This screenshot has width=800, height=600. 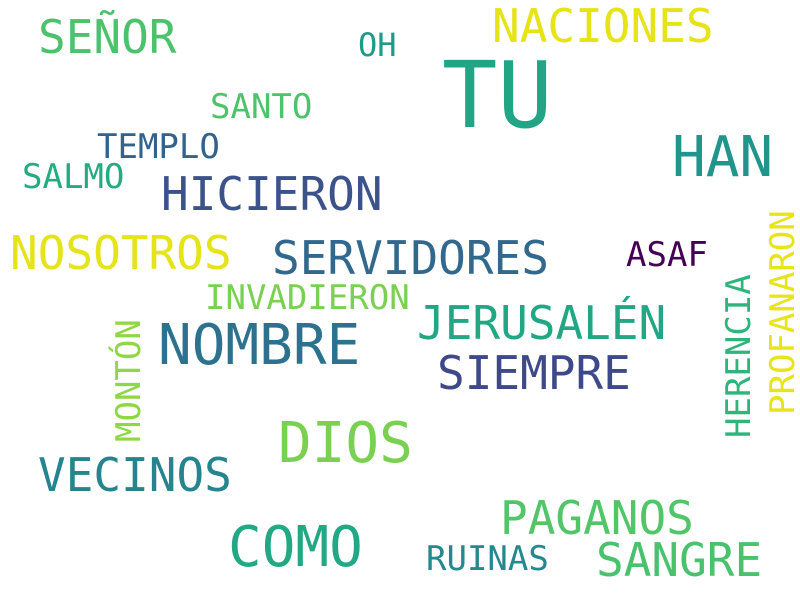 I want to click on word-santo: SANTO, so click(x=261, y=107).